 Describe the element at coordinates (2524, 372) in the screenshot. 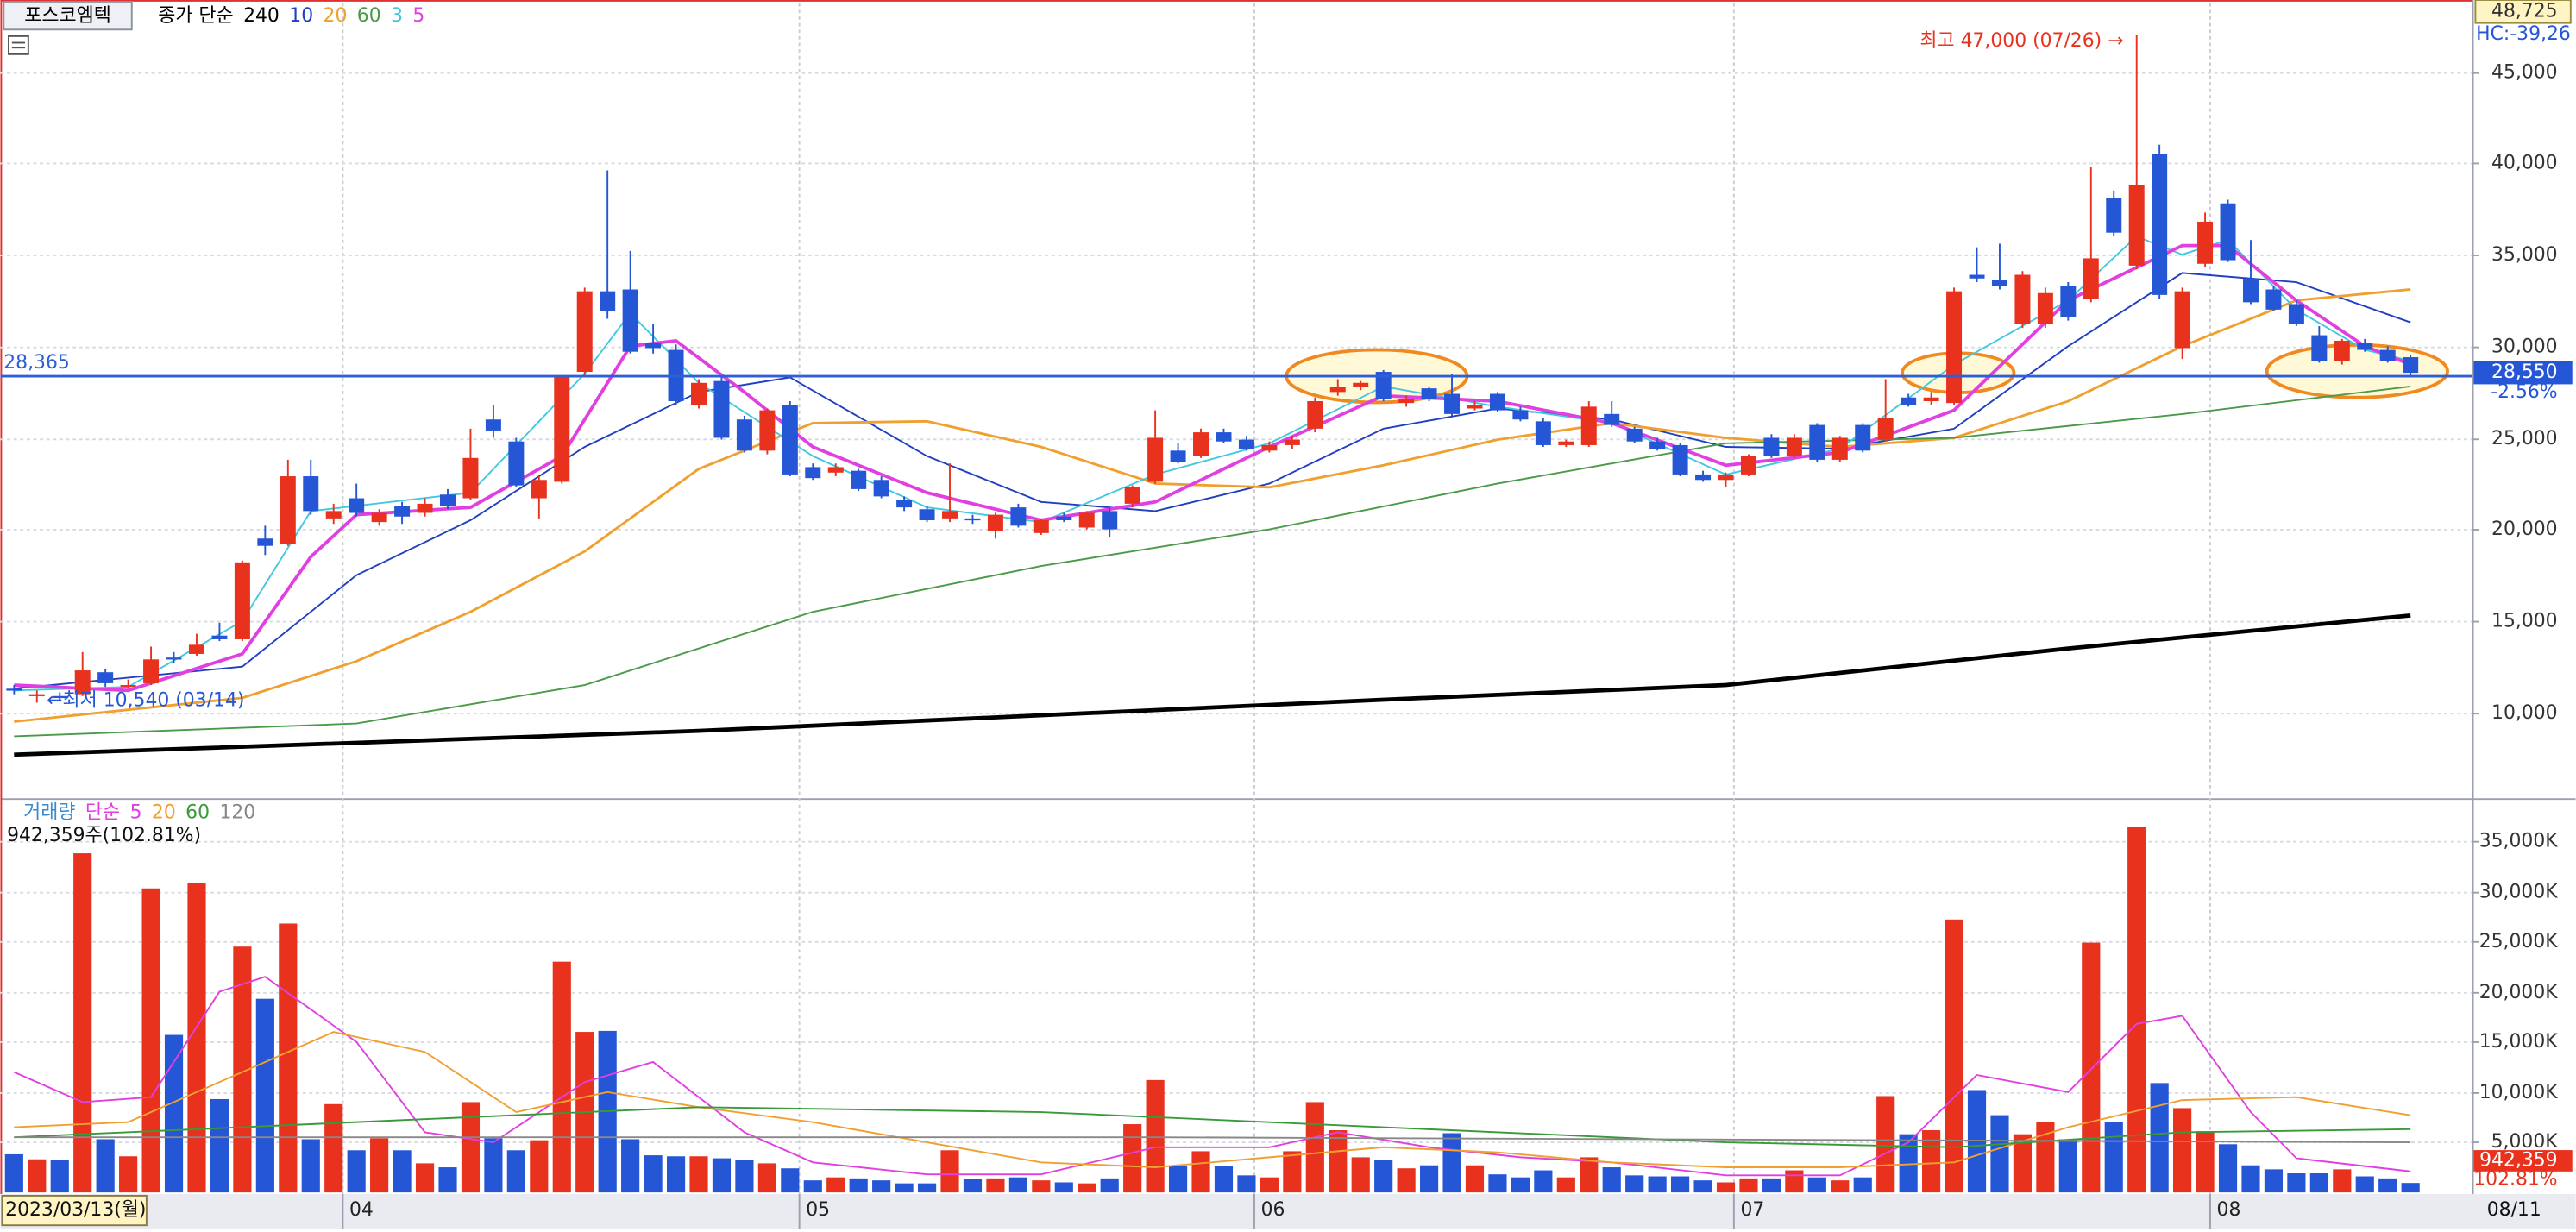

I see `price-tag-label: 28,550` at that location.